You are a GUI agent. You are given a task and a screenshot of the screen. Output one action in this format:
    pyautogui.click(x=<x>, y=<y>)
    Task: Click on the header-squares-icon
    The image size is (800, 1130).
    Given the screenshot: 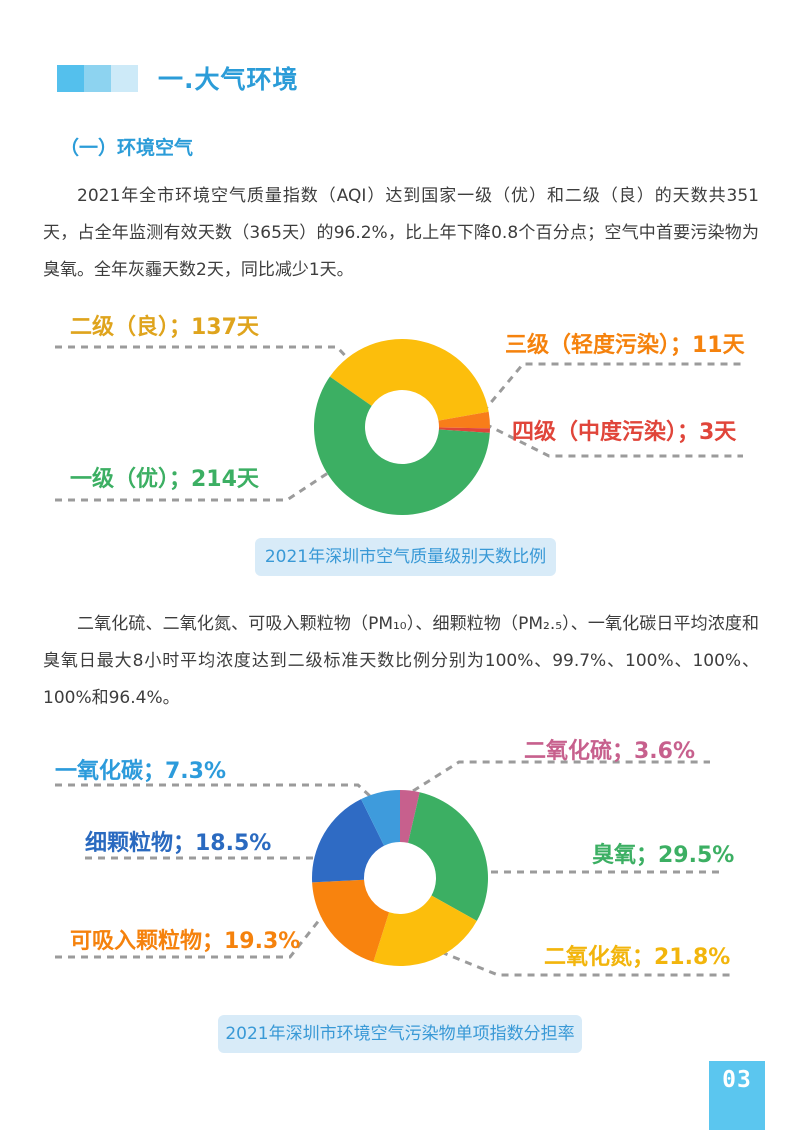 What is the action you would take?
    pyautogui.click(x=97, y=78)
    